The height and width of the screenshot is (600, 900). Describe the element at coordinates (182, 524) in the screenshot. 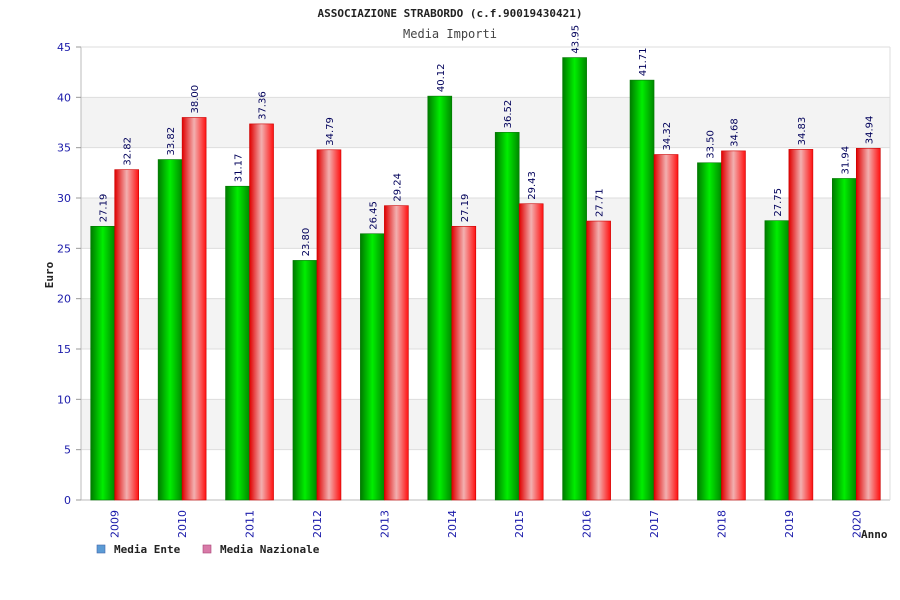

I see `x-tick-label: 2010` at that location.